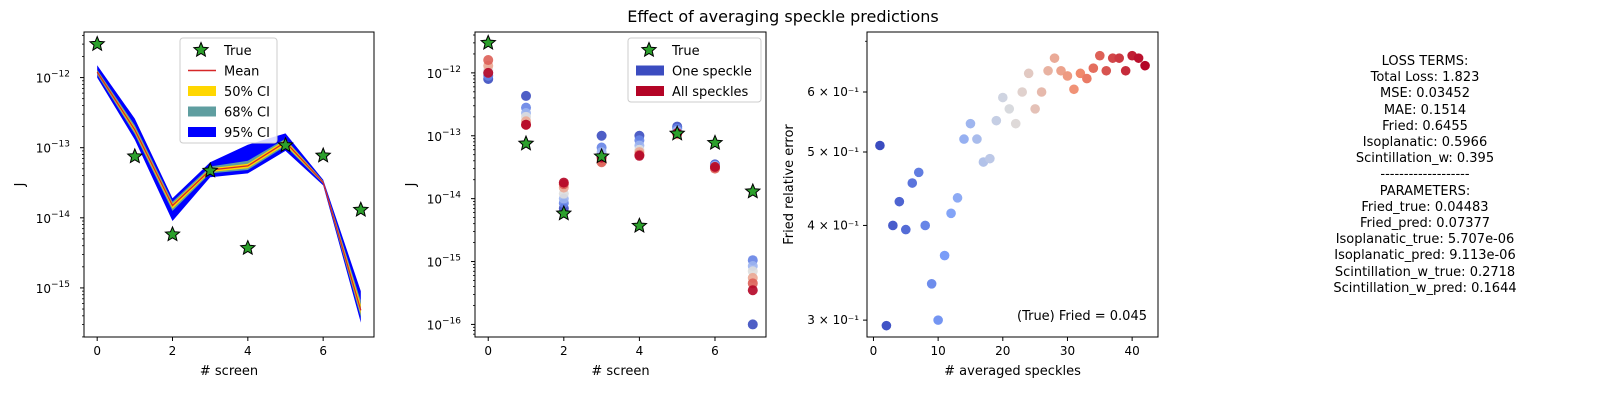  Describe the element at coordinates (247, 92) in the screenshot. I see `legend-label: 50% CI` at that location.